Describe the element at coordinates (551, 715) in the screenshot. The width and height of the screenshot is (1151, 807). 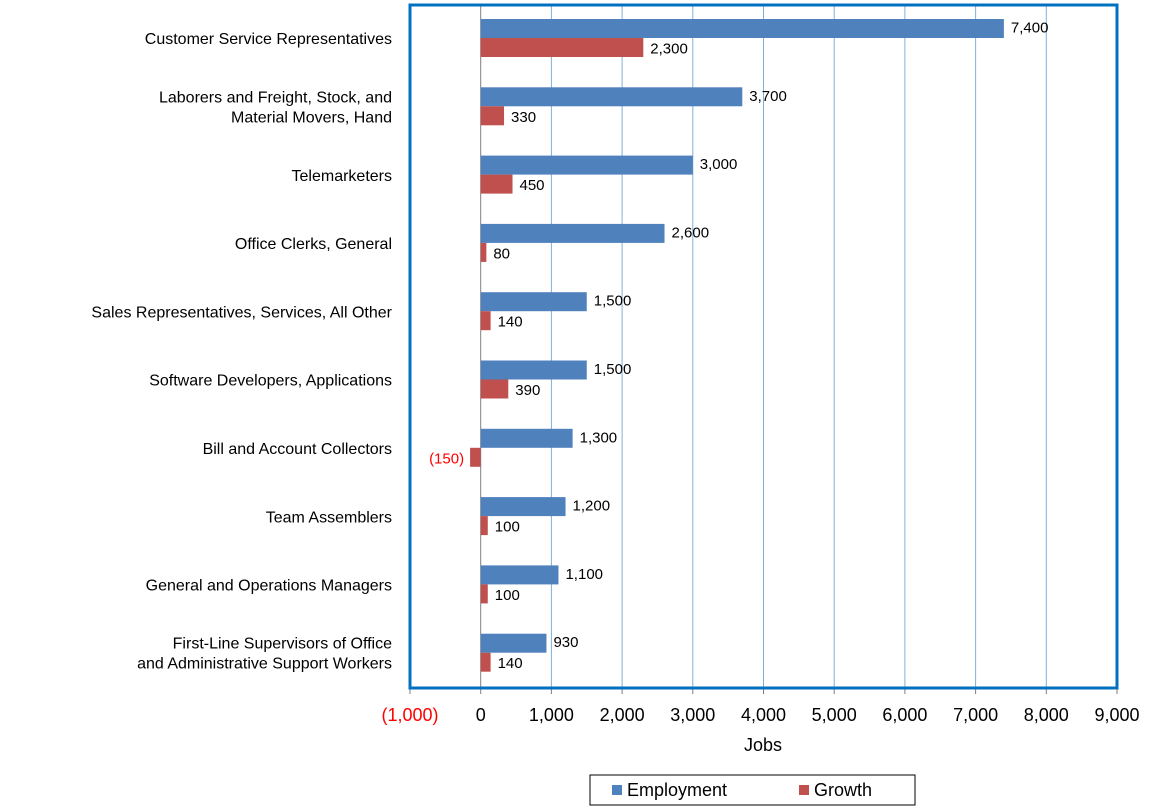
I see `x-tick-label: 1,000` at that location.